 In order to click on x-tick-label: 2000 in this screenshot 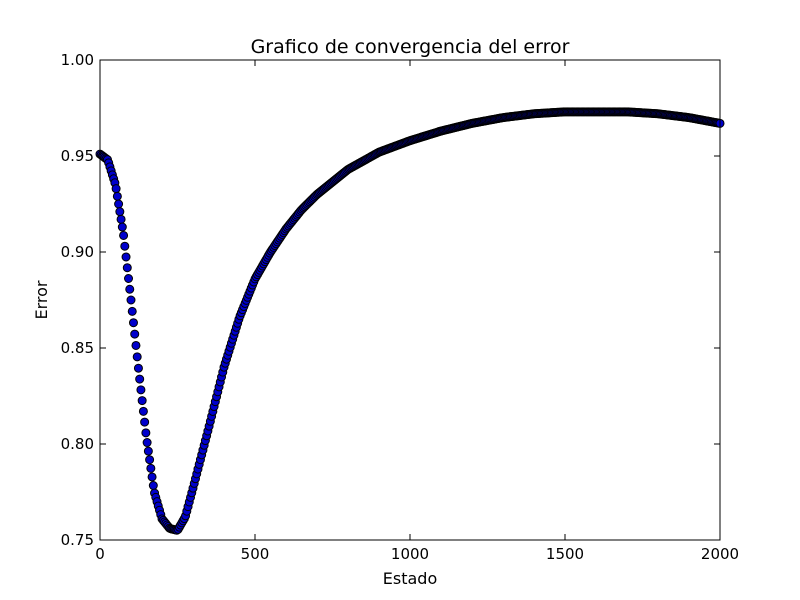, I will do `click(720, 554)`.